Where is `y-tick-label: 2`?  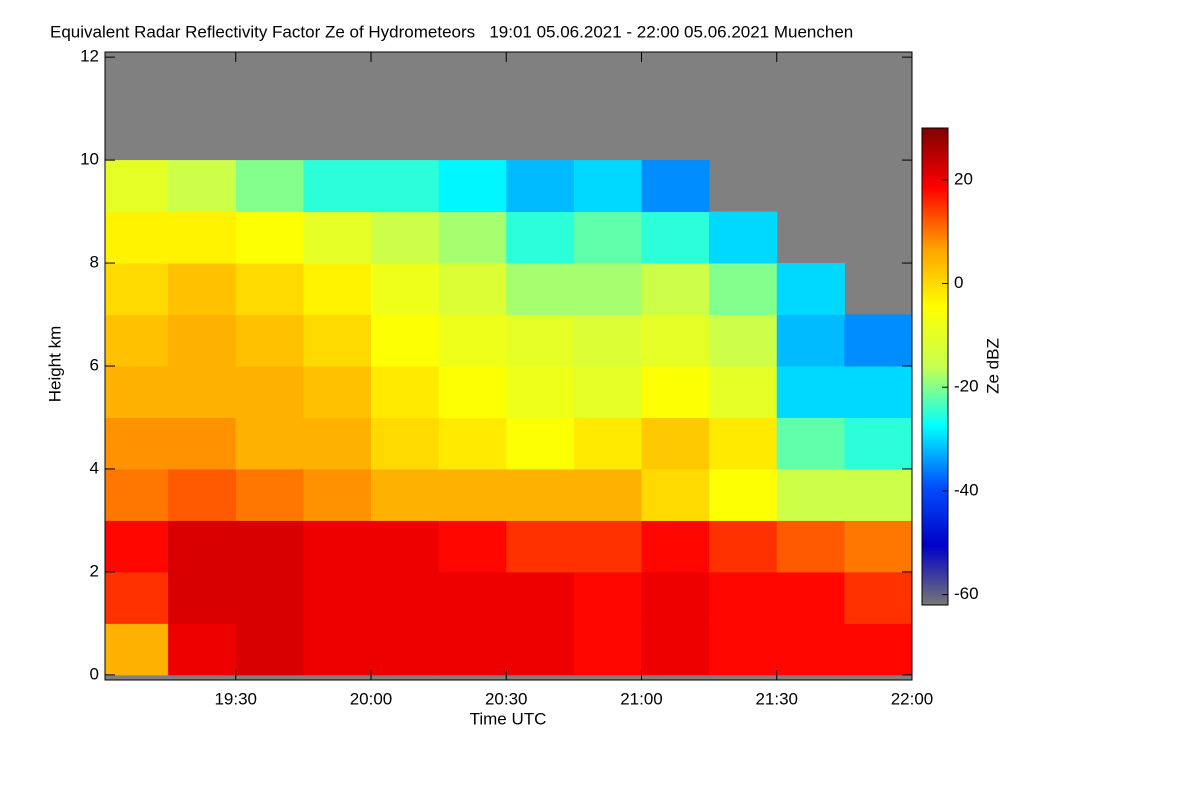 y-tick-label: 2 is located at coordinates (94, 570).